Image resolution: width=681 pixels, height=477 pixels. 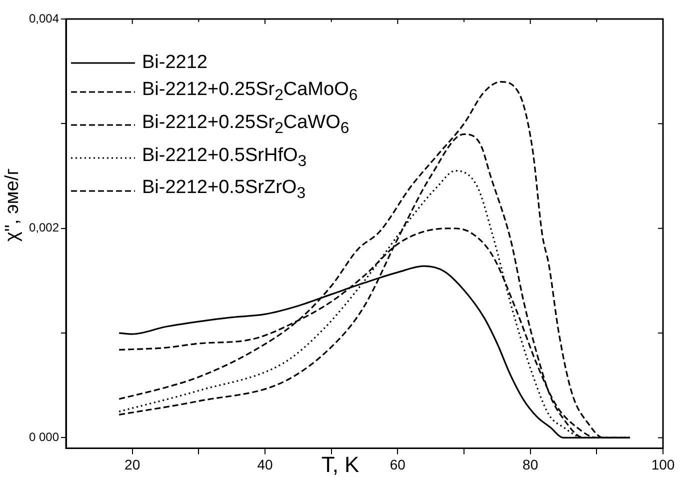 I want to click on y-tick-label: 0,004, so click(x=44, y=18).